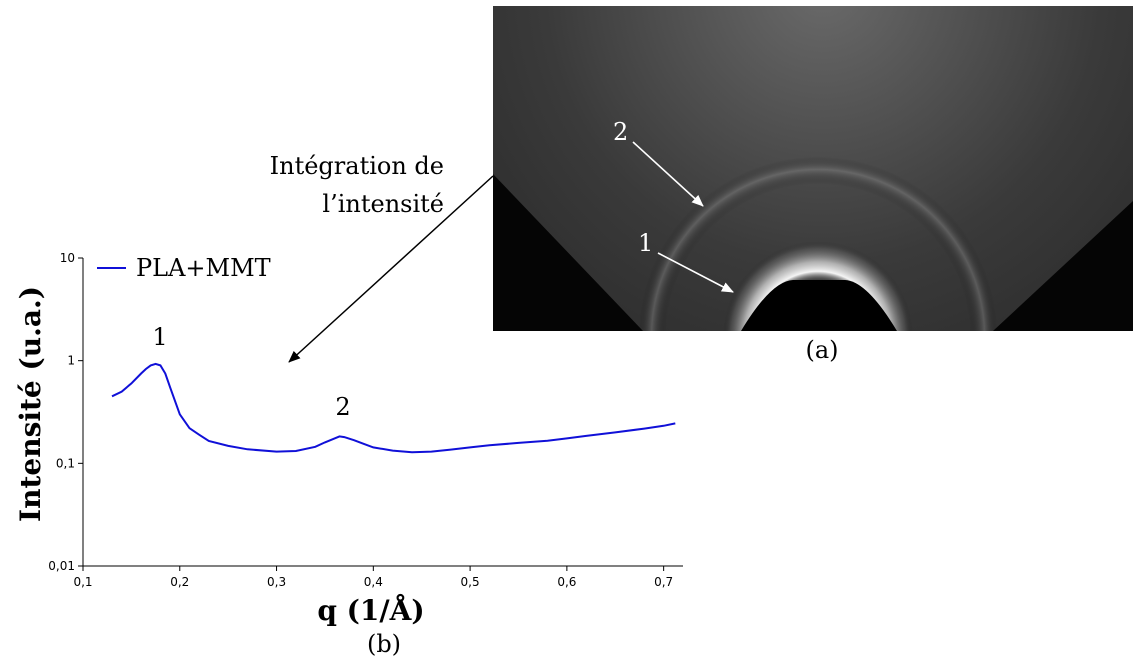 Image resolution: width=1134 pixels, height=661 pixels. Describe the element at coordinates (568, 252) in the screenshot. I see `left-corner-shadow` at that location.